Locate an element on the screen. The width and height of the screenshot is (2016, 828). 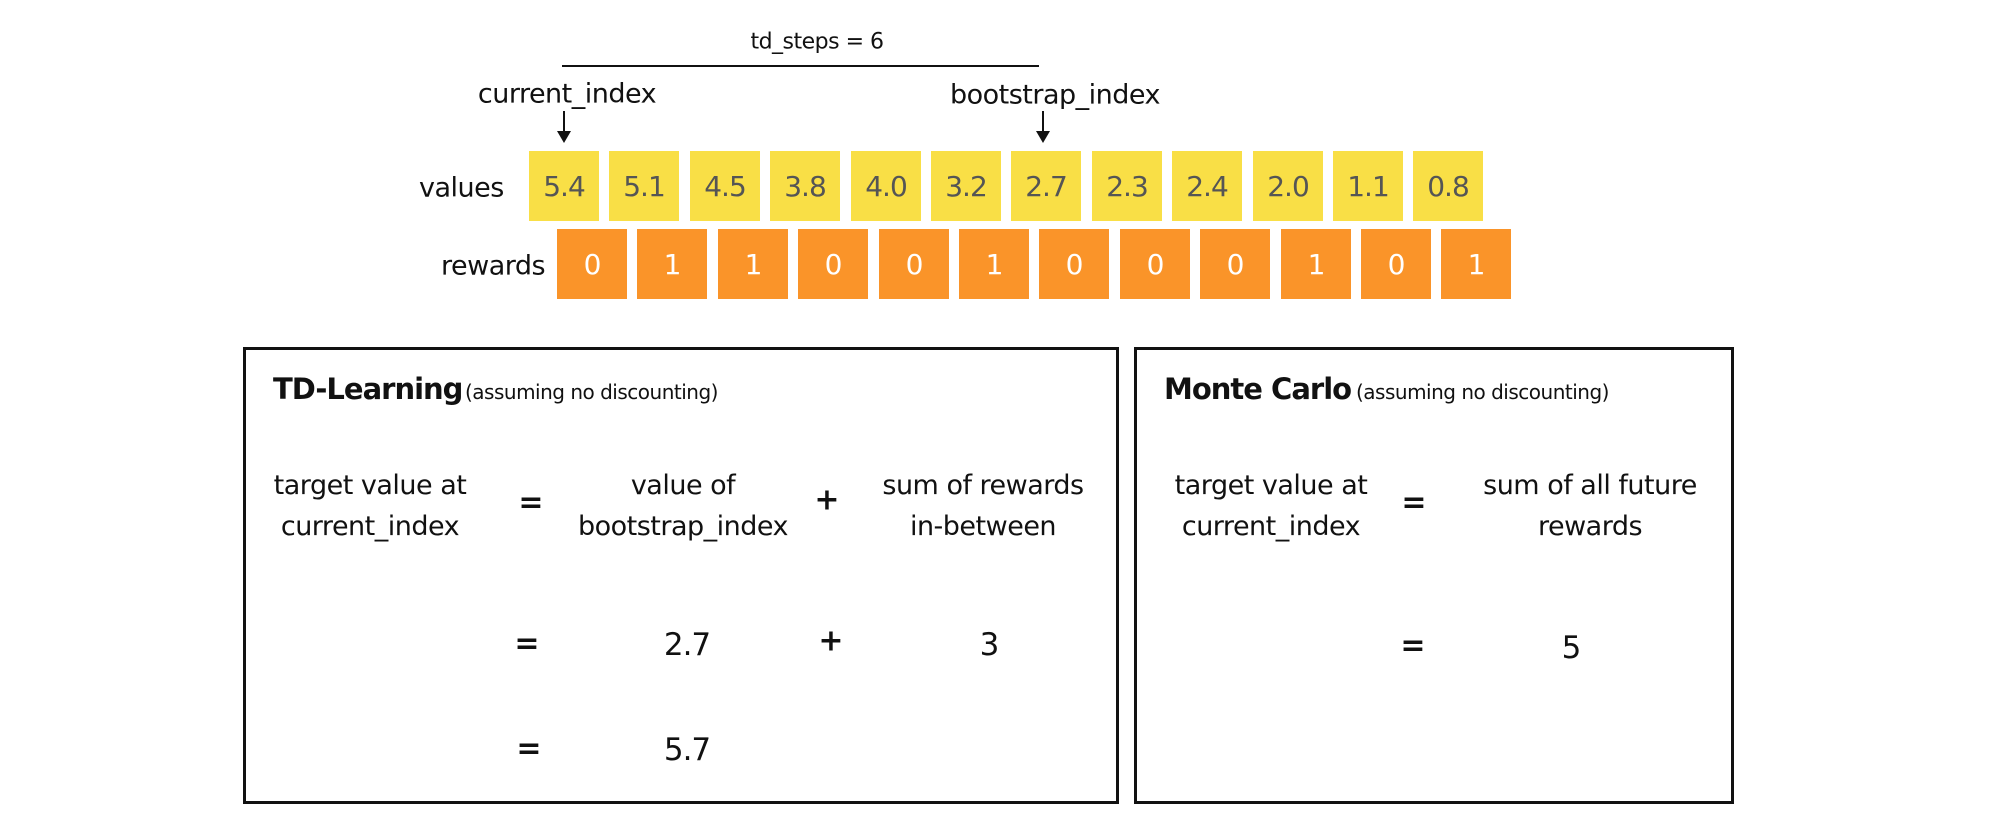
td-term2-line1: sum of rewards is located at coordinates (983, 485).